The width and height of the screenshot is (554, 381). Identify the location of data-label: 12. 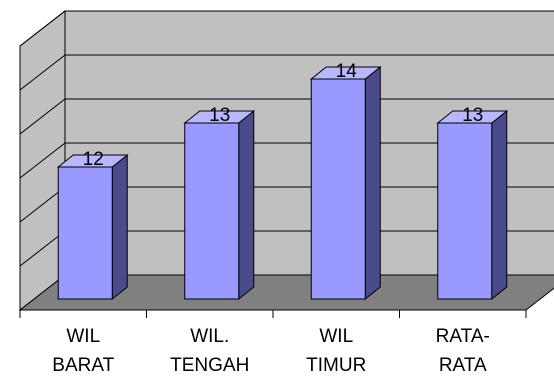
(93, 159).